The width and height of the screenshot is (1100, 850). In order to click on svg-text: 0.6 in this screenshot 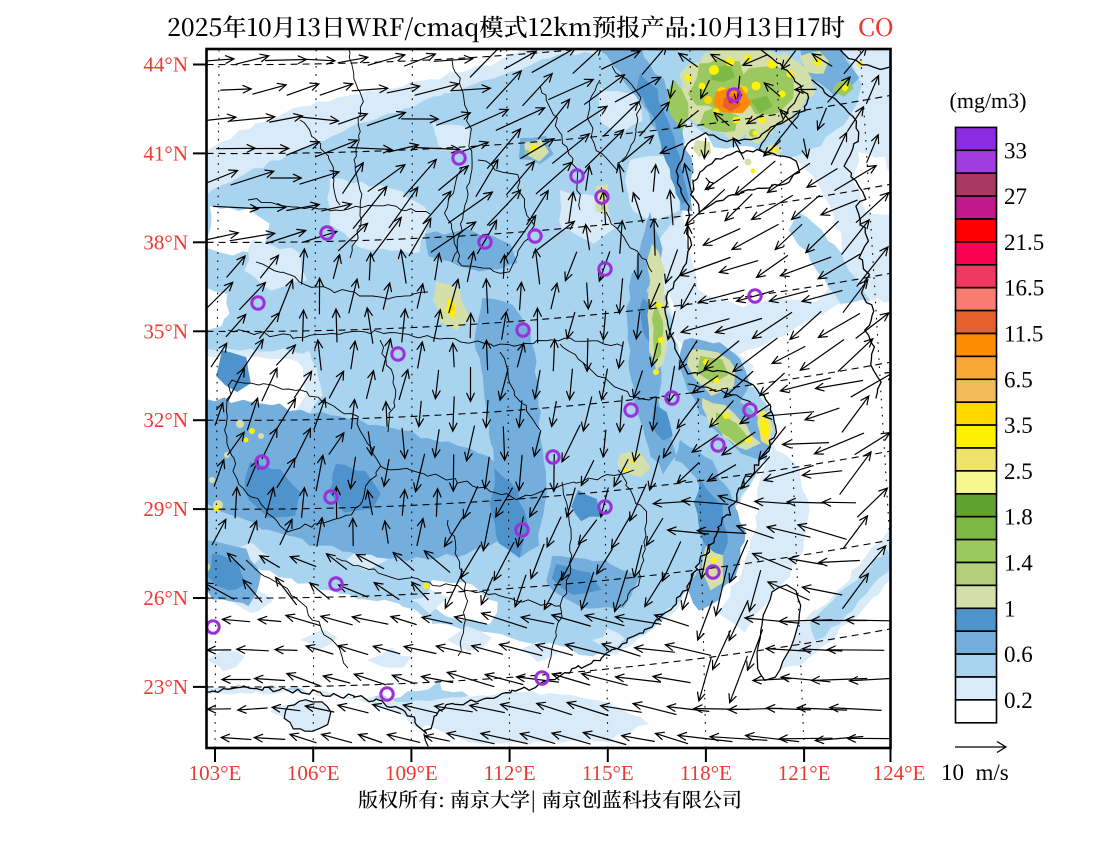, I will do `click(1018, 654)`.